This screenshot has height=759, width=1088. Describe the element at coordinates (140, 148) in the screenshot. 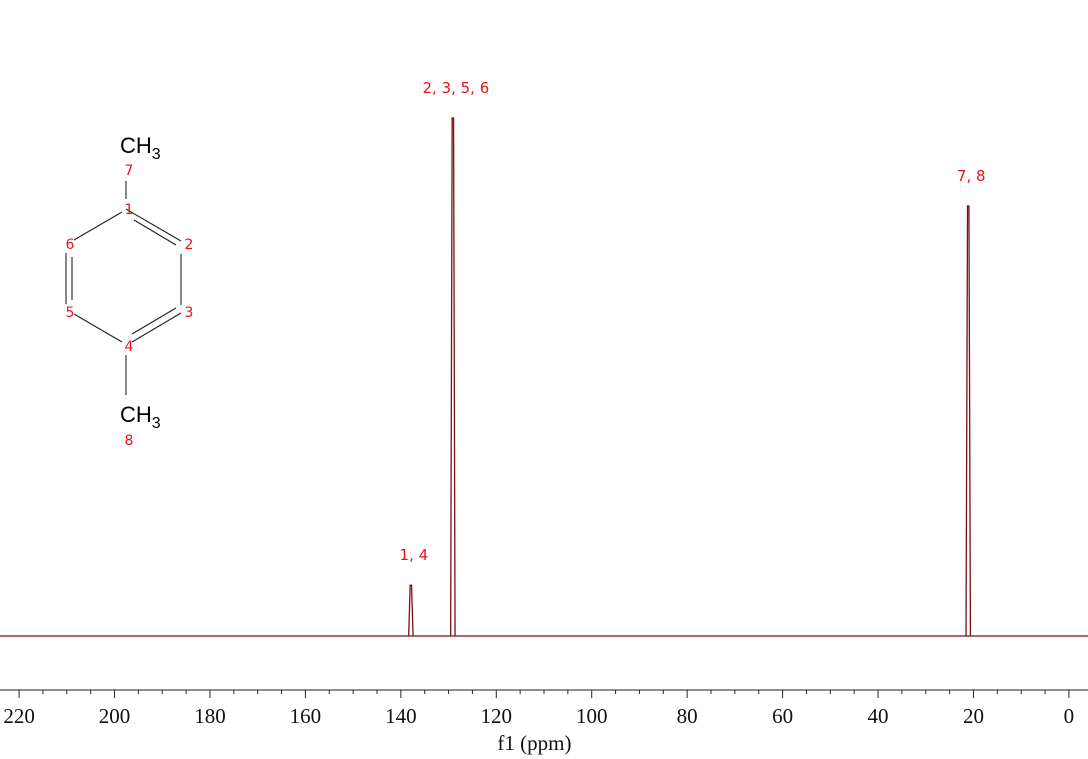

I see `methyl-top-label: CH3` at that location.